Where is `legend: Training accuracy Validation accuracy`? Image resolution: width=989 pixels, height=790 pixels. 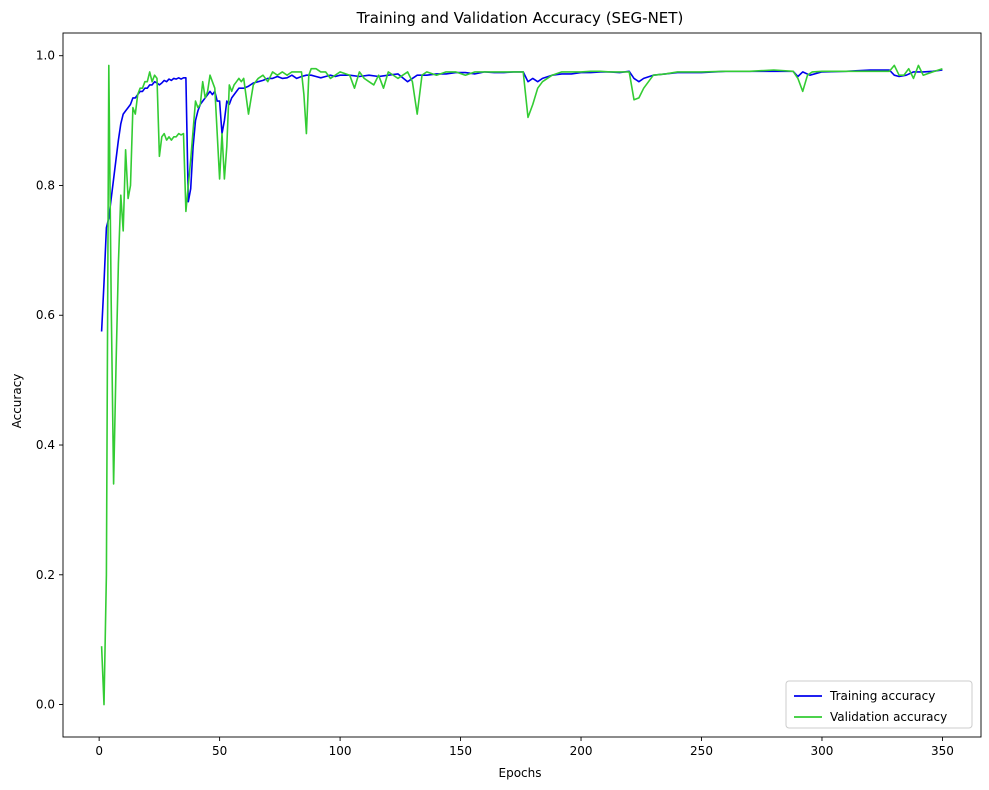 legend: Training accuracy Validation accuracy is located at coordinates (879, 704).